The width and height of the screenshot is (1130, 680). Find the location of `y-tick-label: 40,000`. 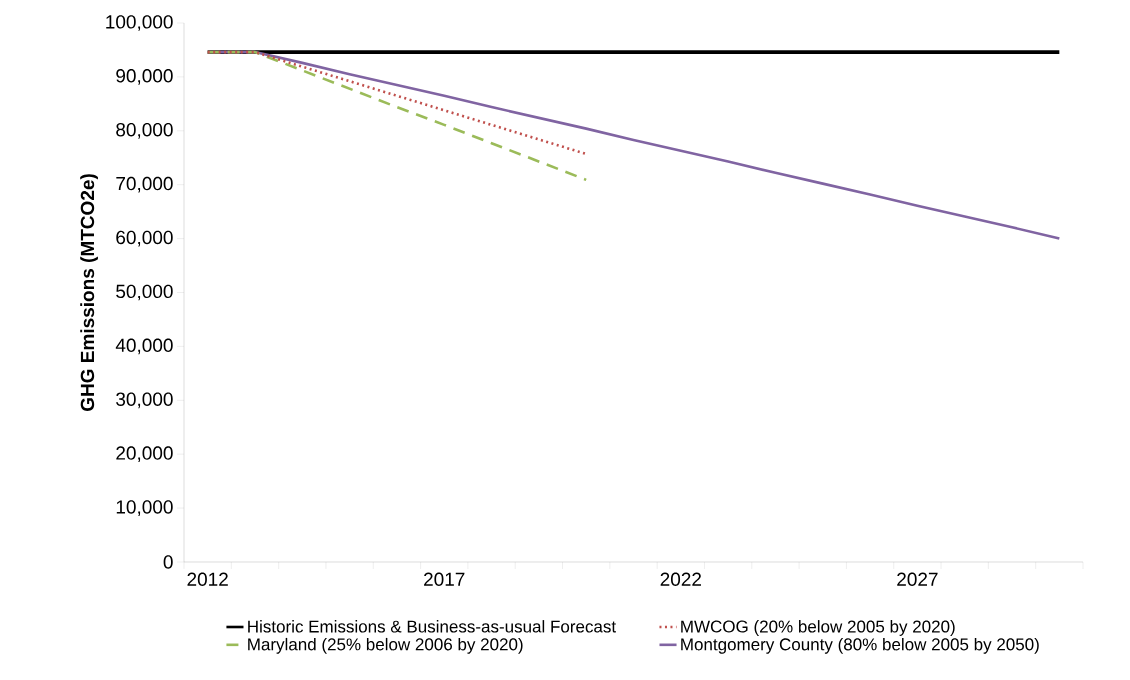

y-tick-label: 40,000 is located at coordinates (144, 346).